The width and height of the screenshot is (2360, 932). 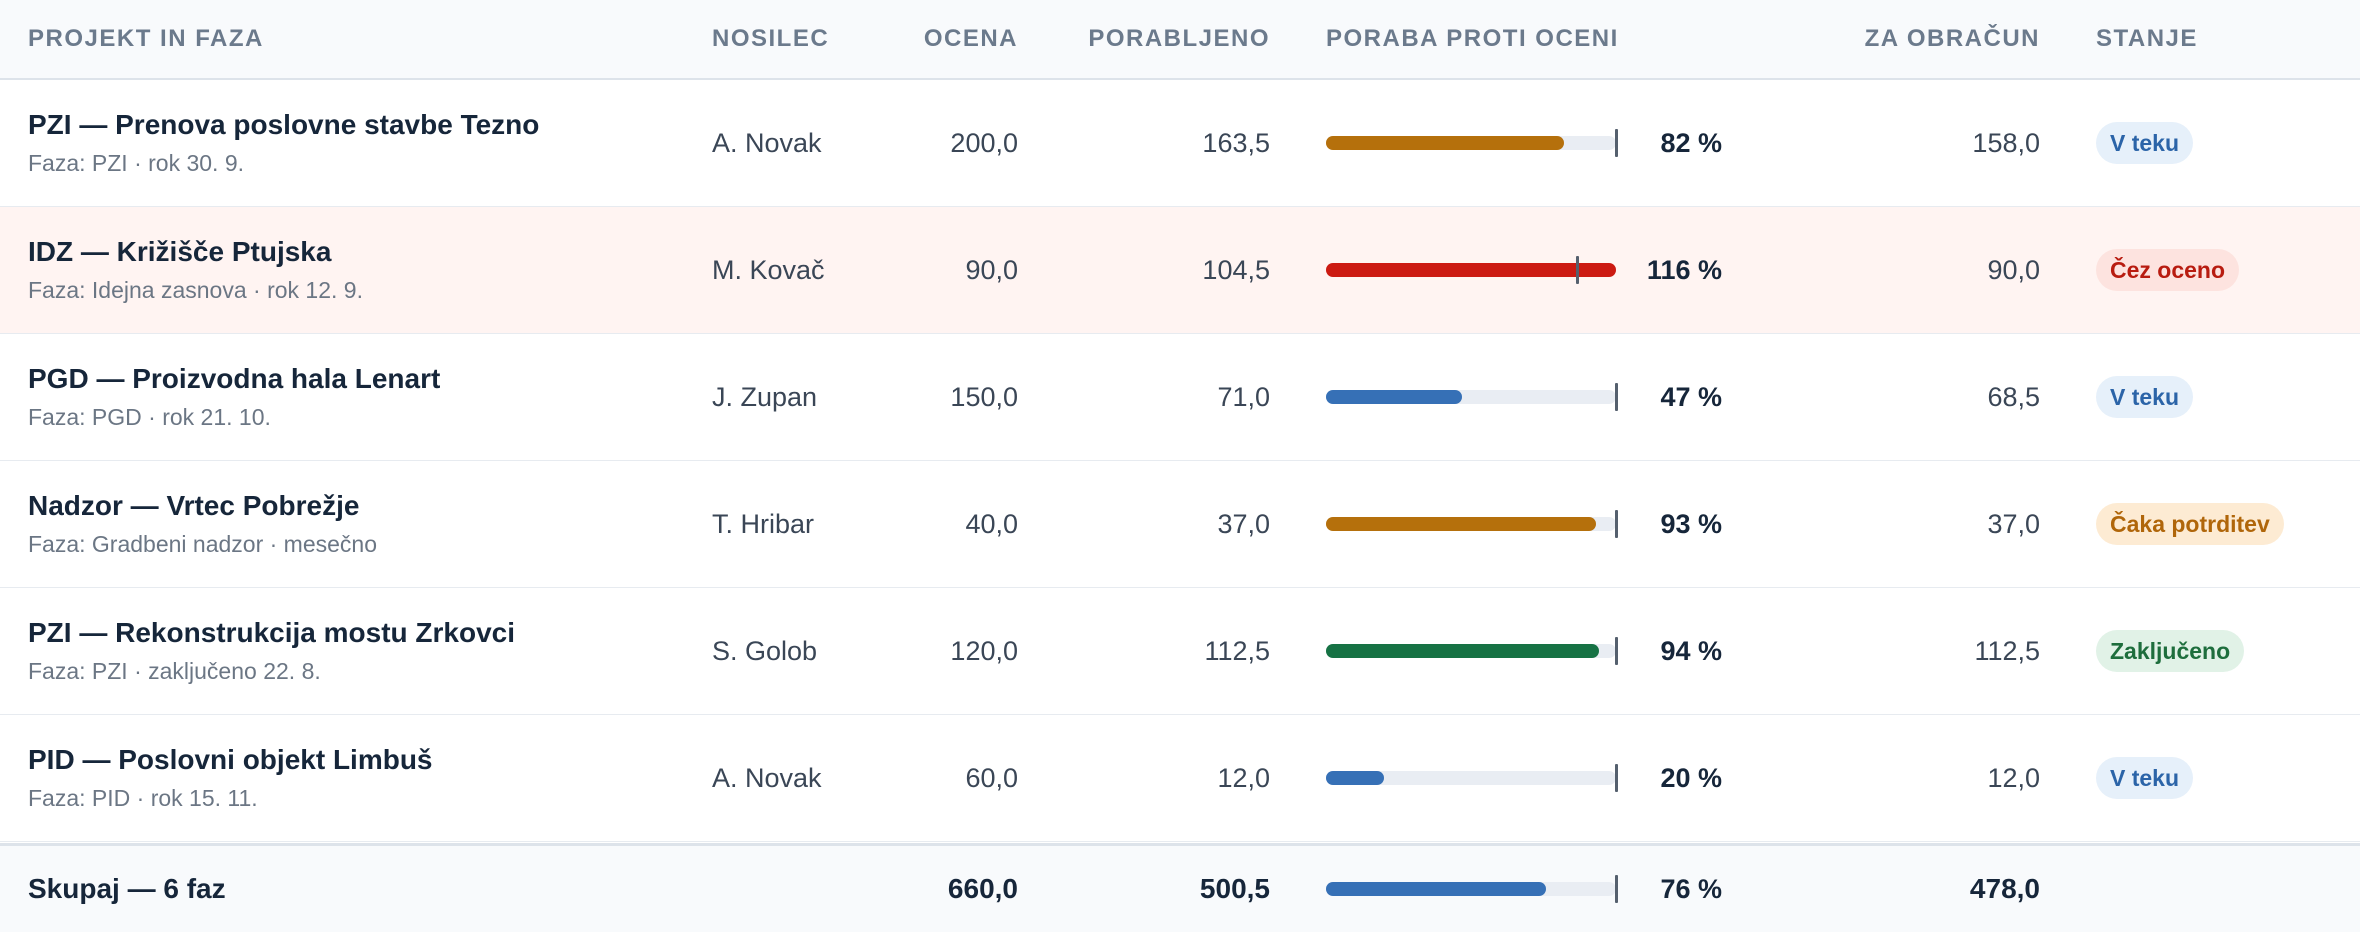 What do you see at coordinates (1952, 38) in the screenshot?
I see `header-billable: ZA OBRAČUN` at bounding box center [1952, 38].